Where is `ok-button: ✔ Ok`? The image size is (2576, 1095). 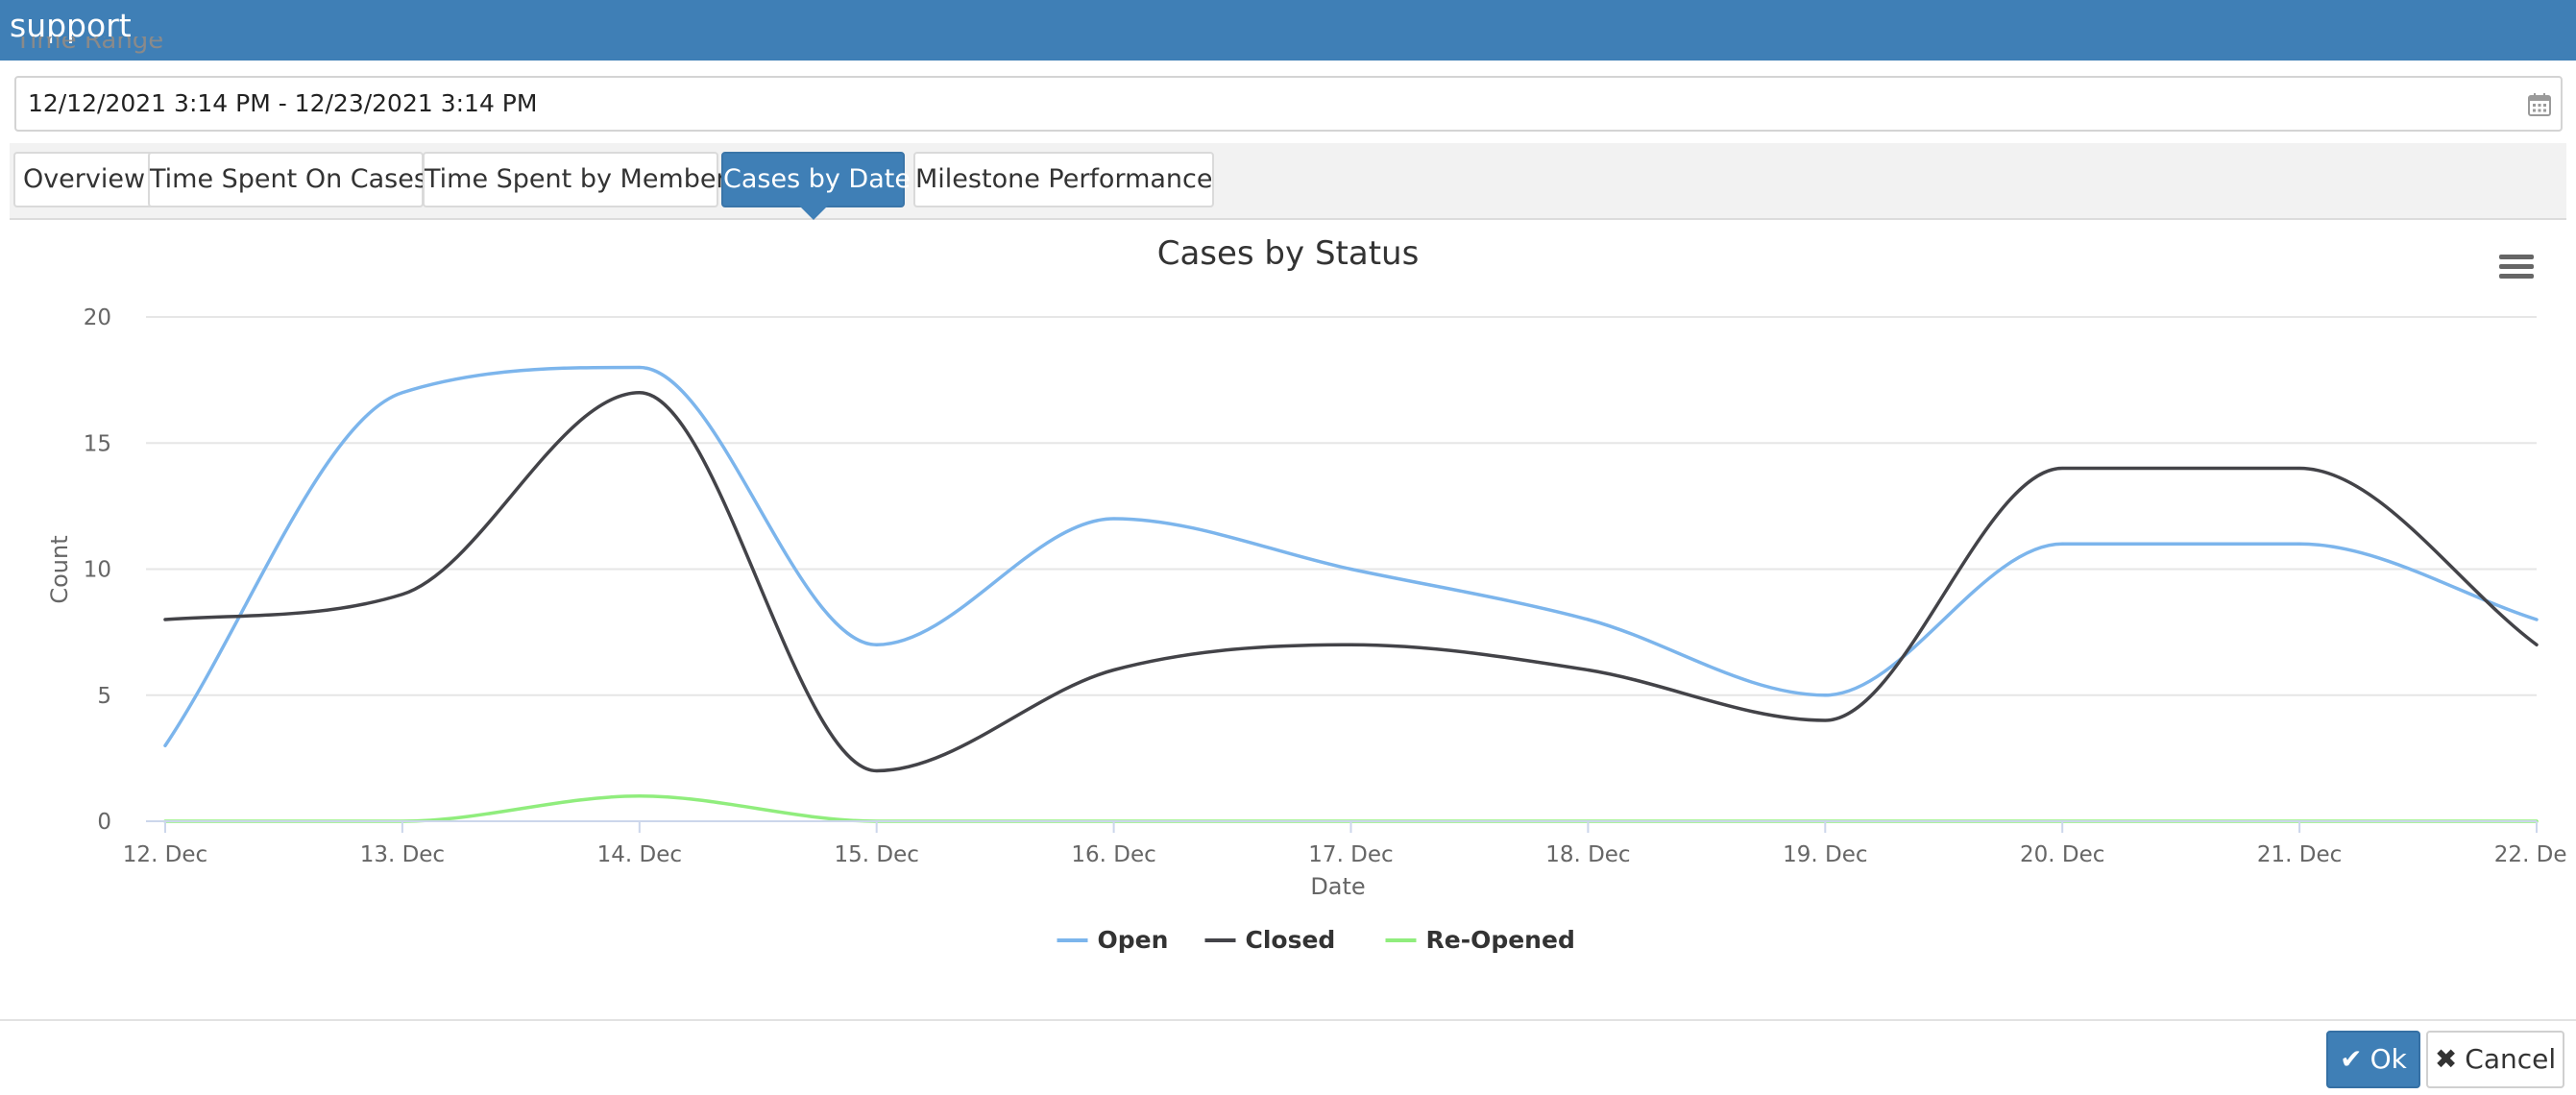
ok-button: ✔ Ok is located at coordinates (2373, 1059).